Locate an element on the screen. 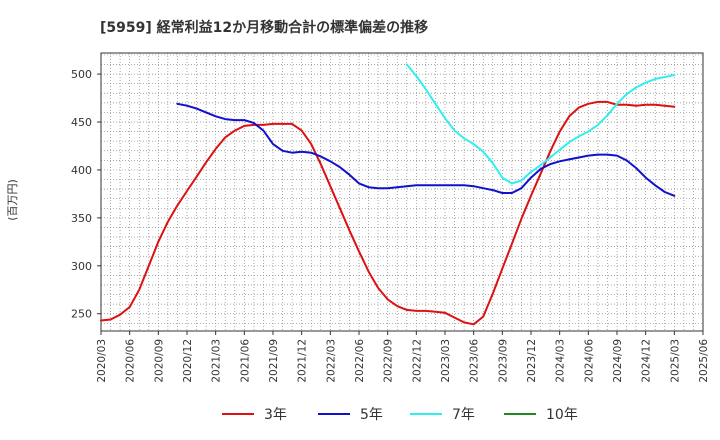 The width and height of the screenshot is (720, 440). legend-label-1: 3年 is located at coordinates (275, 415).